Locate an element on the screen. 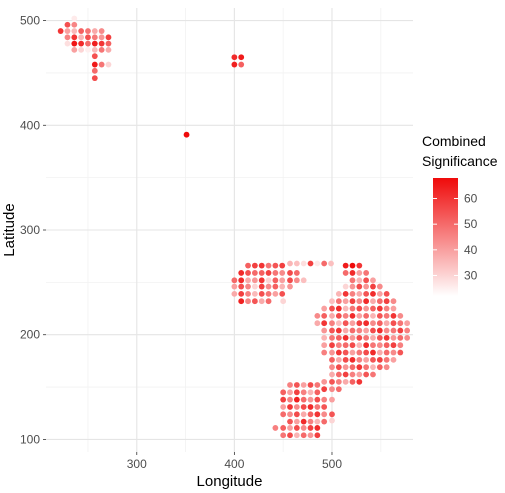 This screenshot has width=505, height=493. legend-ticks: 30 40 50 60 is located at coordinates (455, 237).